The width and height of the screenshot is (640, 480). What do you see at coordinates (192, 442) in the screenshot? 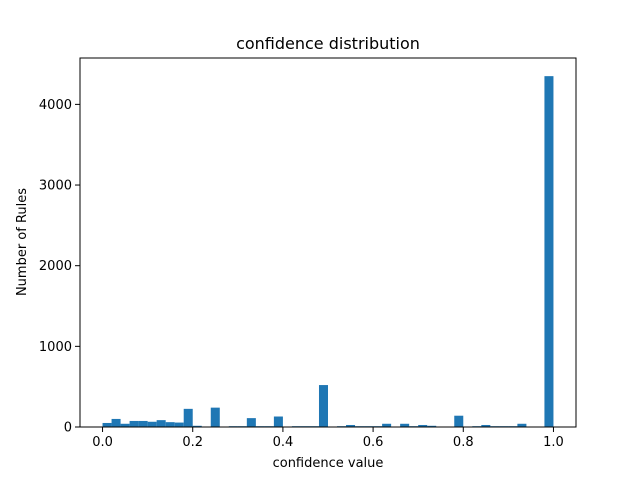
I see `x-tick-label: 0.2` at bounding box center [192, 442].